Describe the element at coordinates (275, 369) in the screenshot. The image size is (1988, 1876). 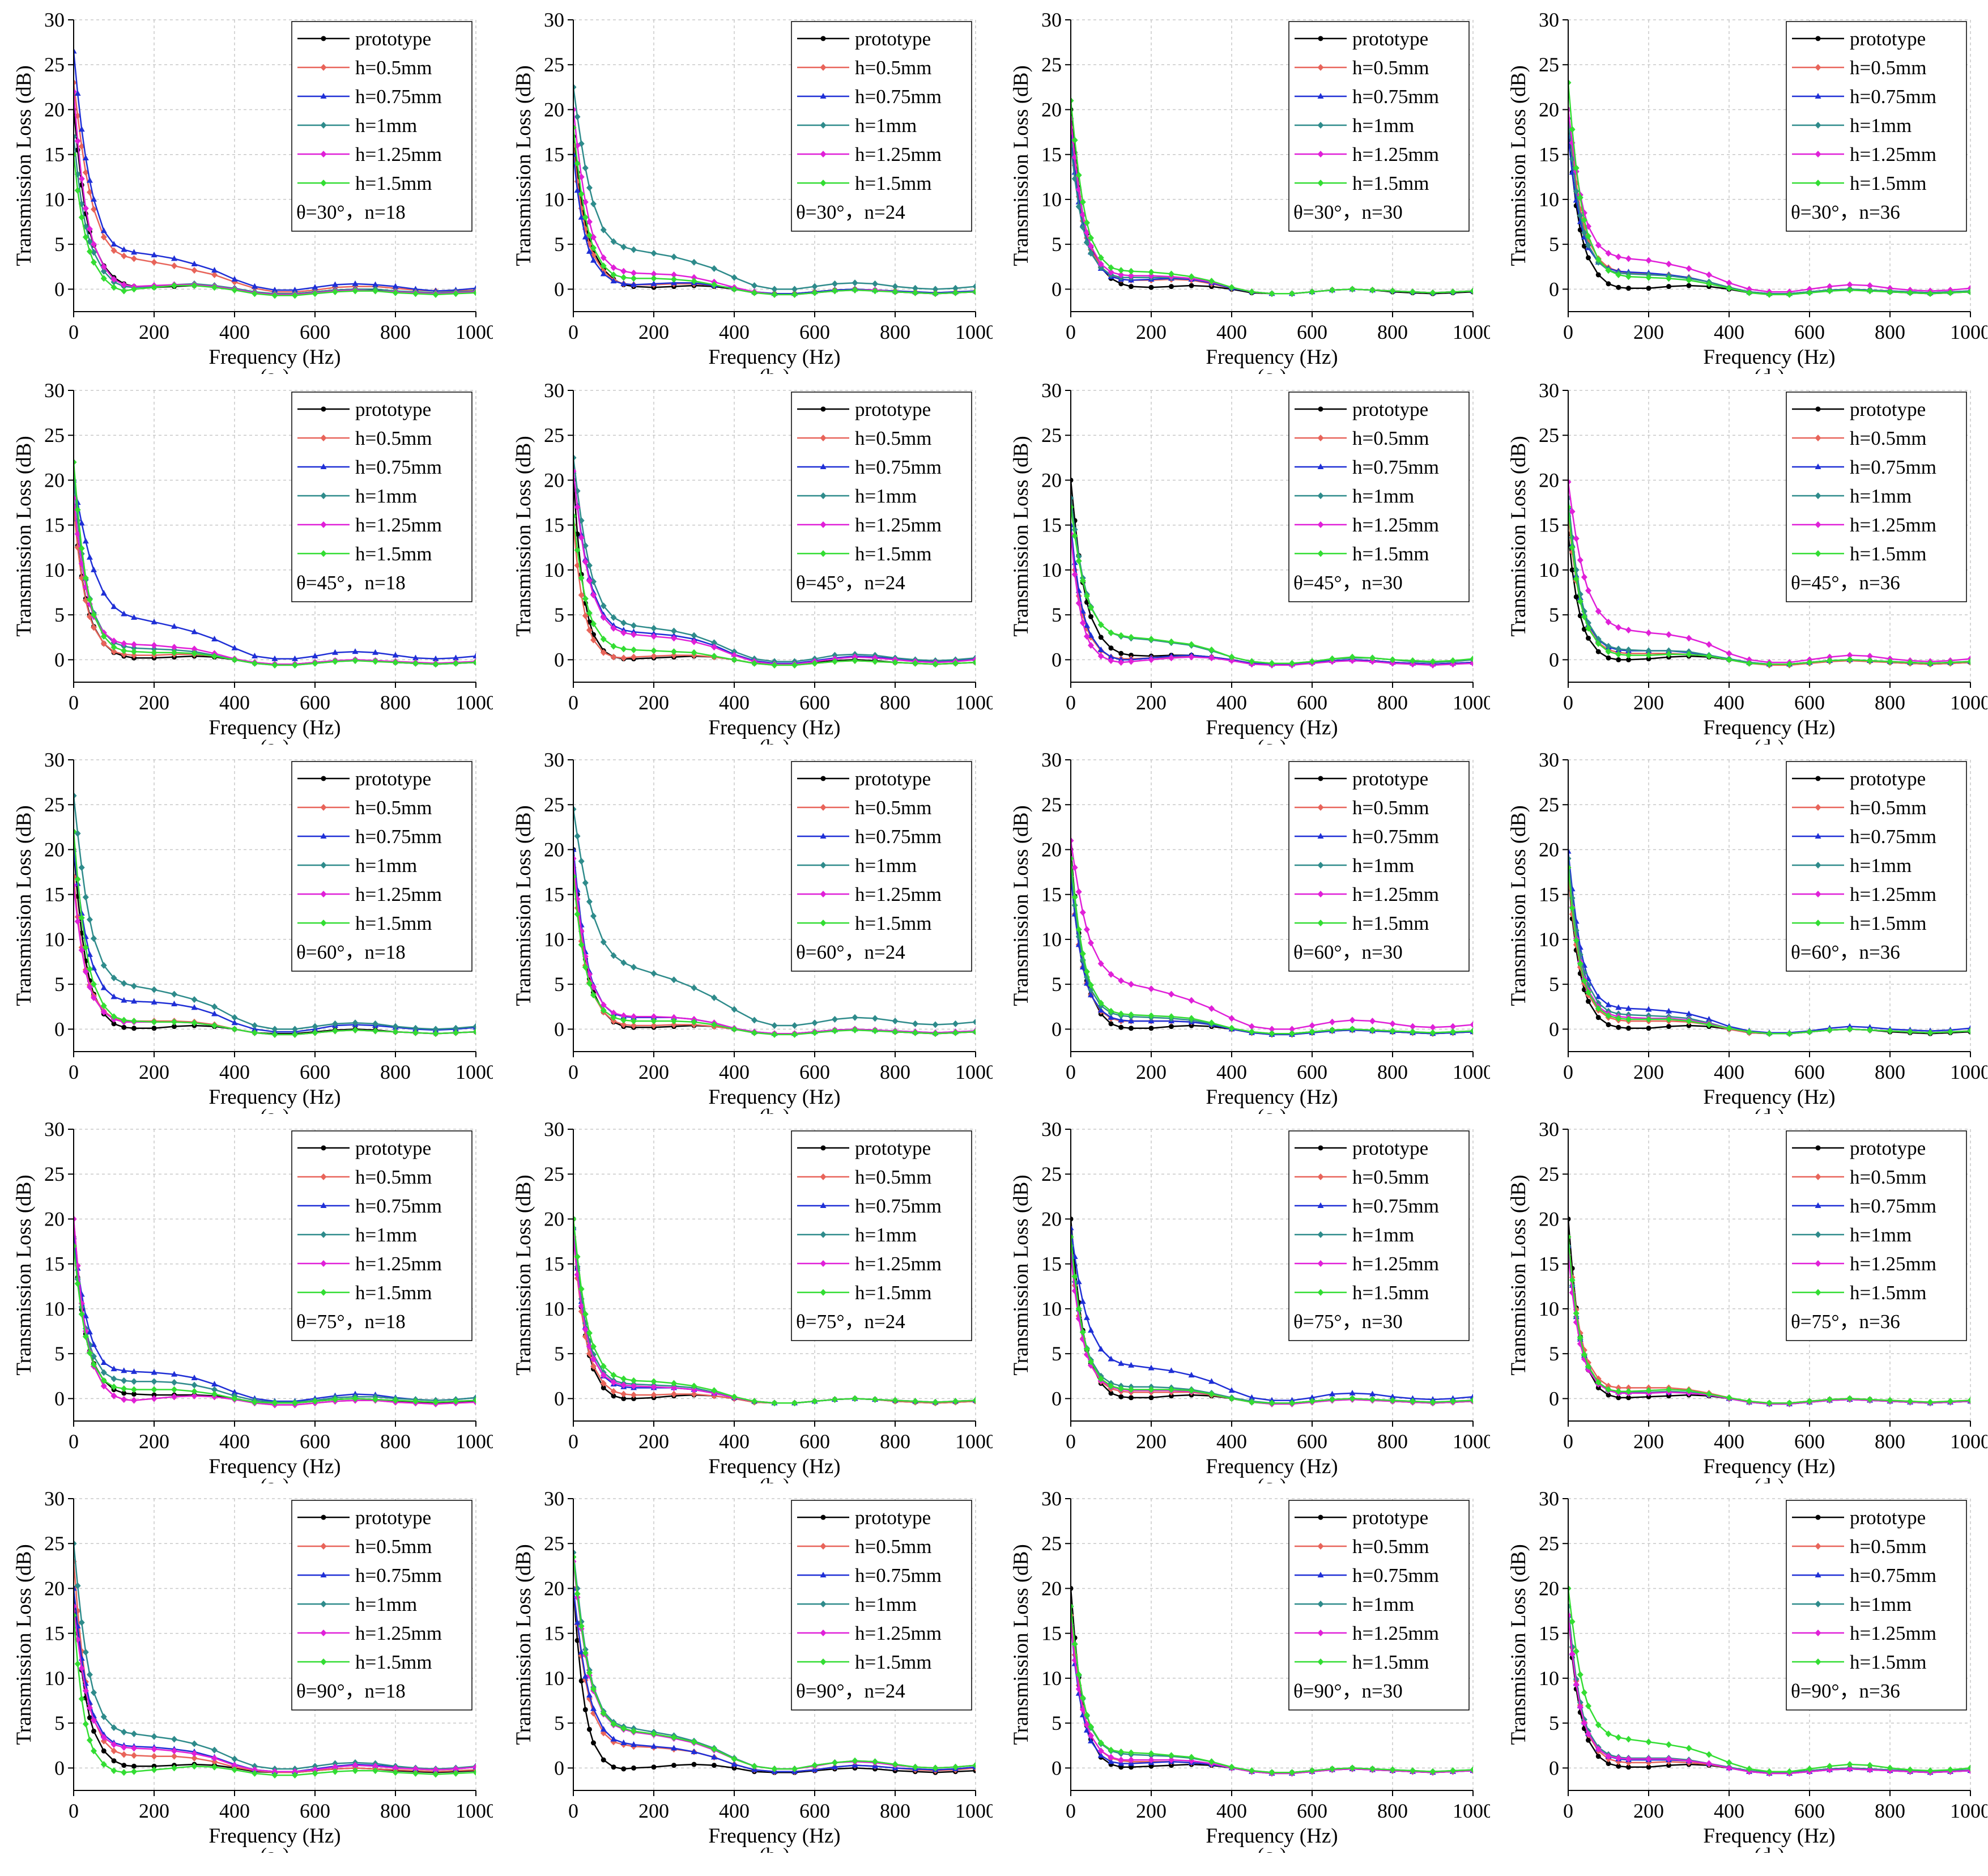
I see `panel-label: (a1)` at that location.